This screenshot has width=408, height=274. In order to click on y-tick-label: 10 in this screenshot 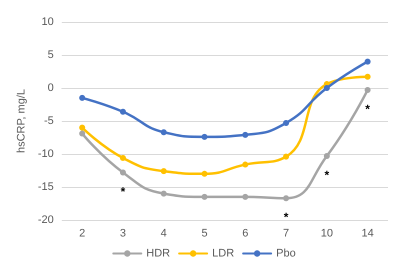, I will do `click(48, 22)`.